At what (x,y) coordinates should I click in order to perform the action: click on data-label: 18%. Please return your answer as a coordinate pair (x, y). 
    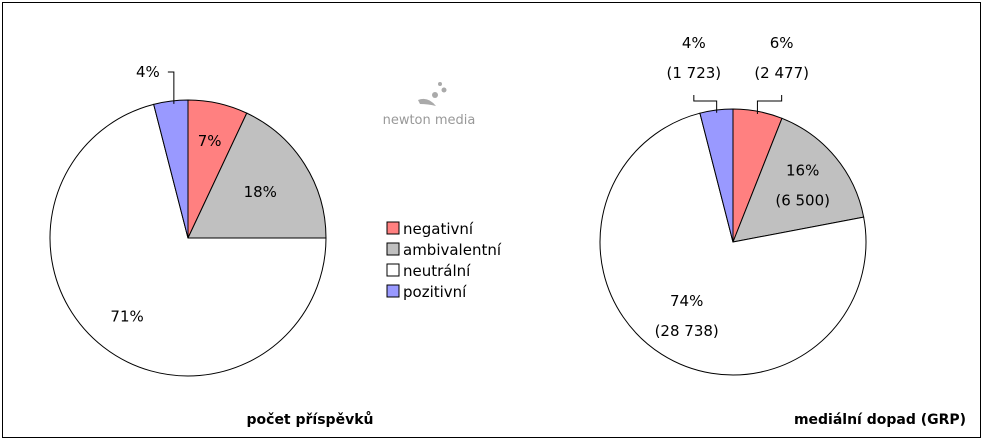
    Looking at the image, I should click on (260, 192).